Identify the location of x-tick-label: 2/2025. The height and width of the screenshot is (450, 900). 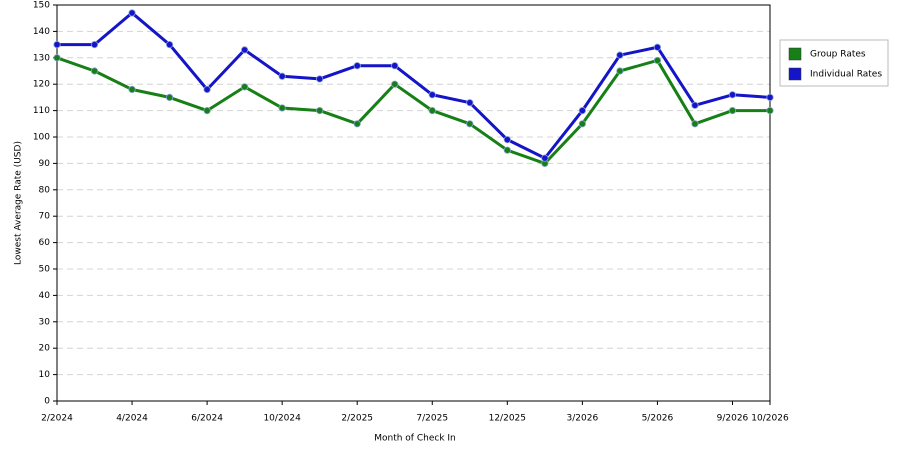
(357, 419).